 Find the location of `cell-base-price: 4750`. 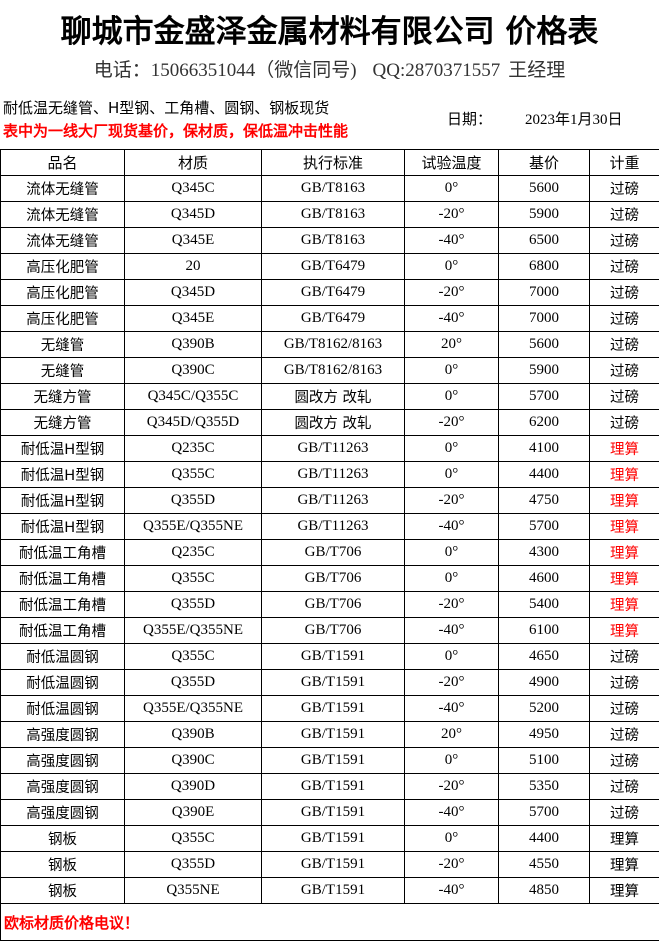

cell-base-price: 4750 is located at coordinates (544, 500).